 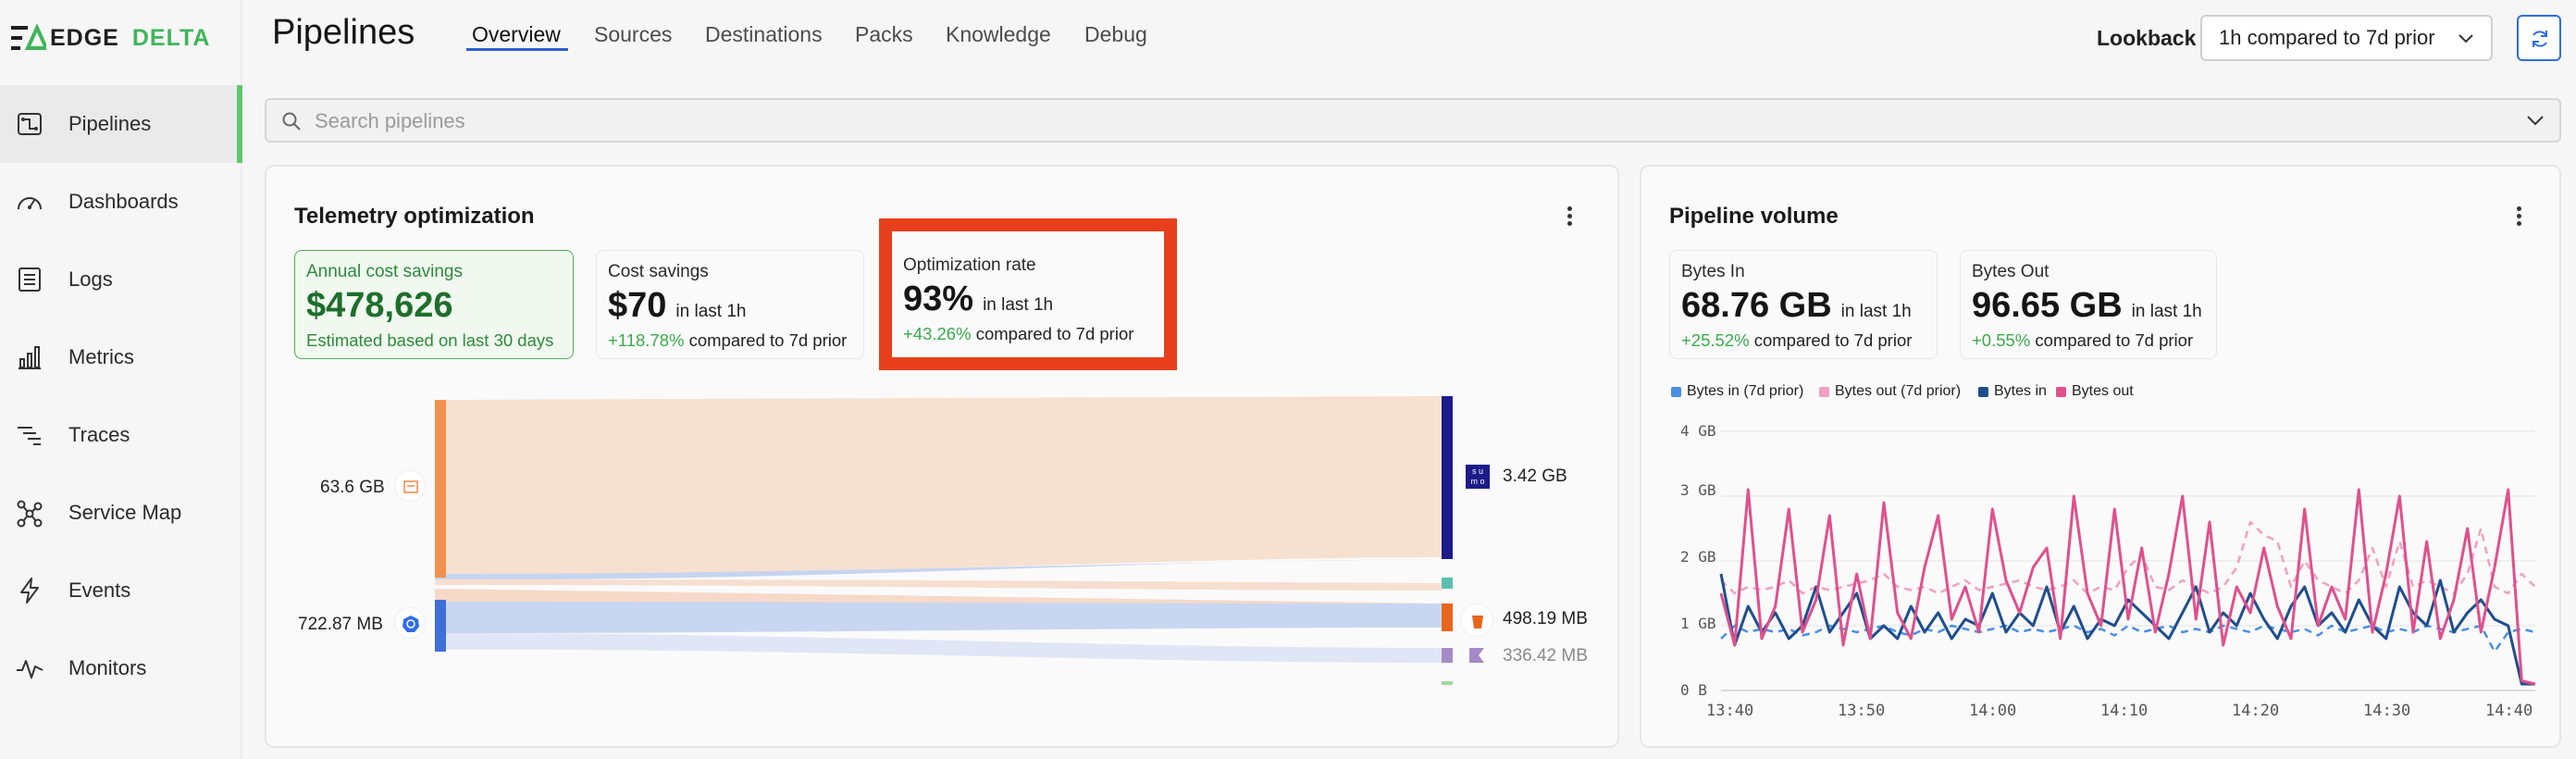 What do you see at coordinates (1546, 618) in the screenshot?
I see `flow-destination-label: 498.19 MB` at bounding box center [1546, 618].